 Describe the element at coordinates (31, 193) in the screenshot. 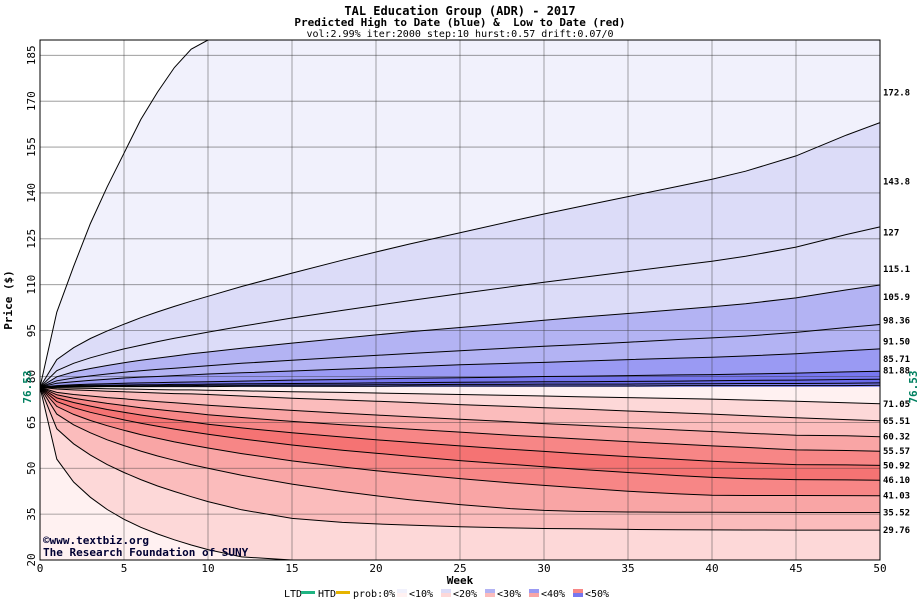

I see `y-tick-label: 140` at that location.